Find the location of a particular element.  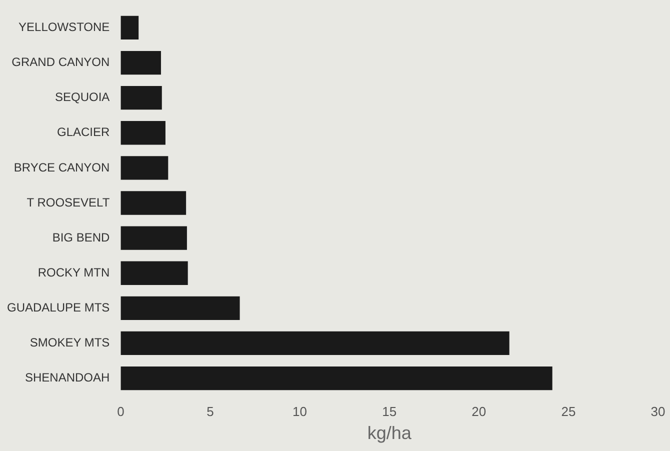

y-tick-label: GUADALUPE MTS is located at coordinates (58, 307).